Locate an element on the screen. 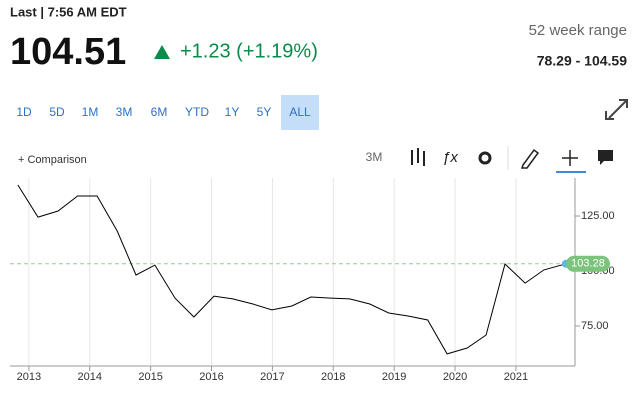  up-arrow is located at coordinates (162, 52).